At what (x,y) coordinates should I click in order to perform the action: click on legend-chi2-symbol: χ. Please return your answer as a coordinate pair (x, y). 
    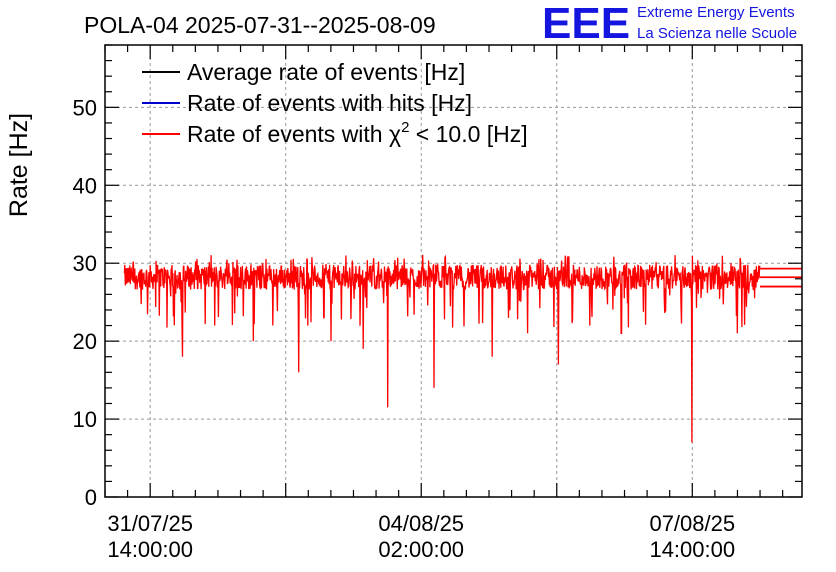
    Looking at the image, I should click on (395, 134).